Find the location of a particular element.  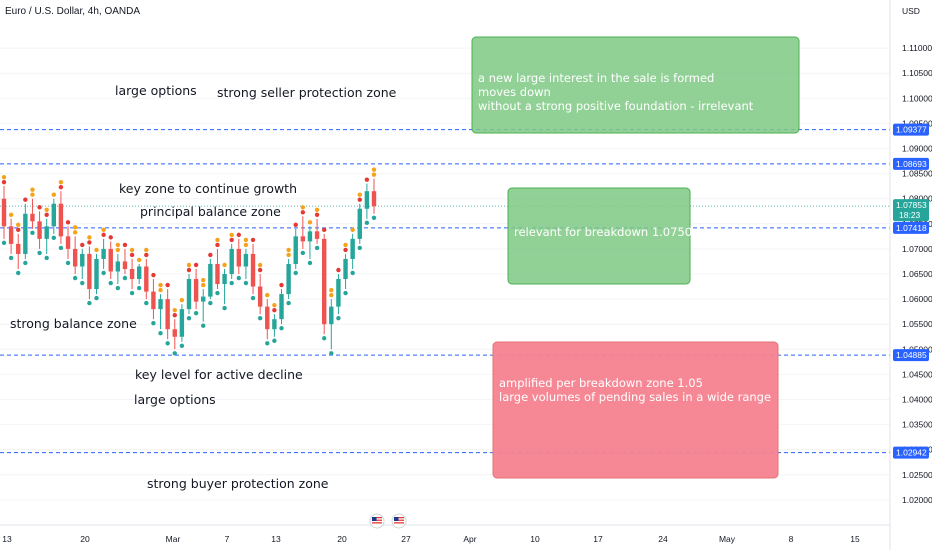

annotation-buyer-zone: strong buyer protection zone is located at coordinates (238, 483).